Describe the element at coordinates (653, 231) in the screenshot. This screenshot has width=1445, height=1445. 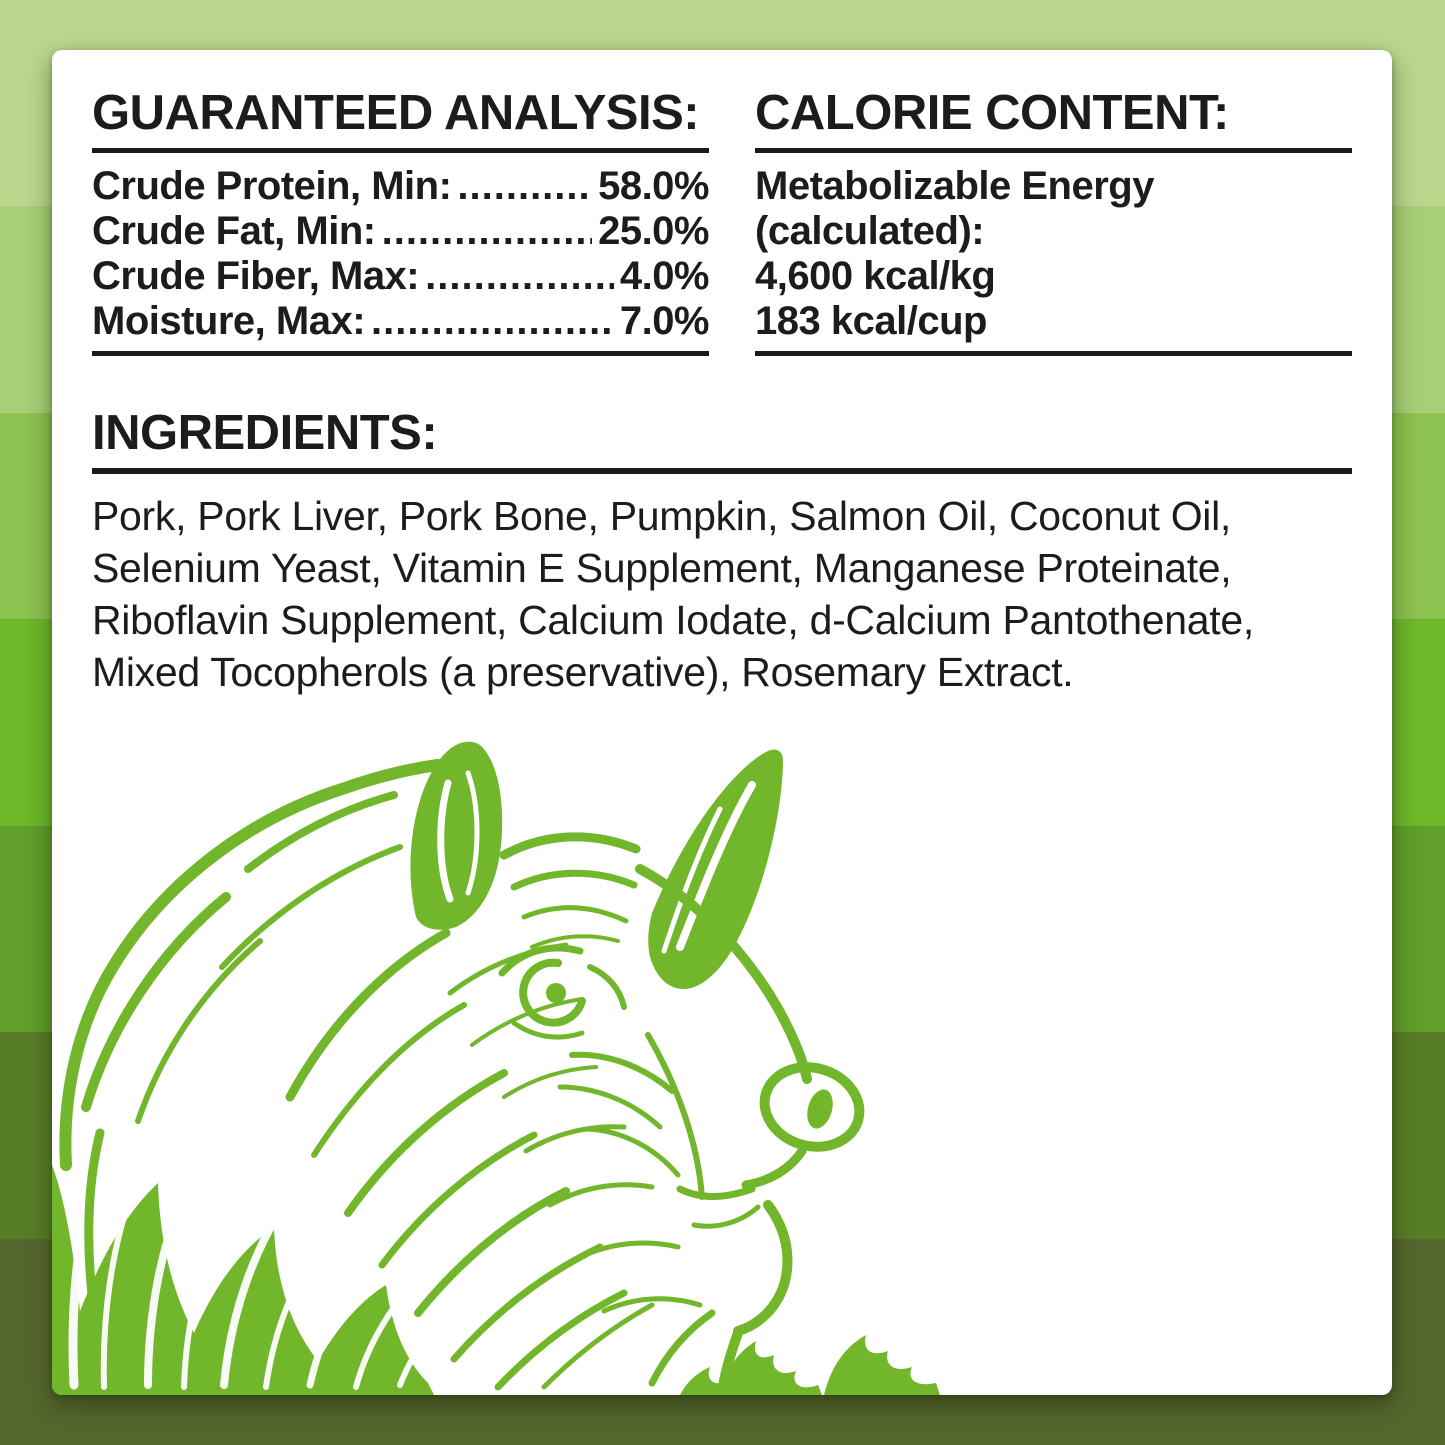
I see `analysis-value: 25.0%` at that location.